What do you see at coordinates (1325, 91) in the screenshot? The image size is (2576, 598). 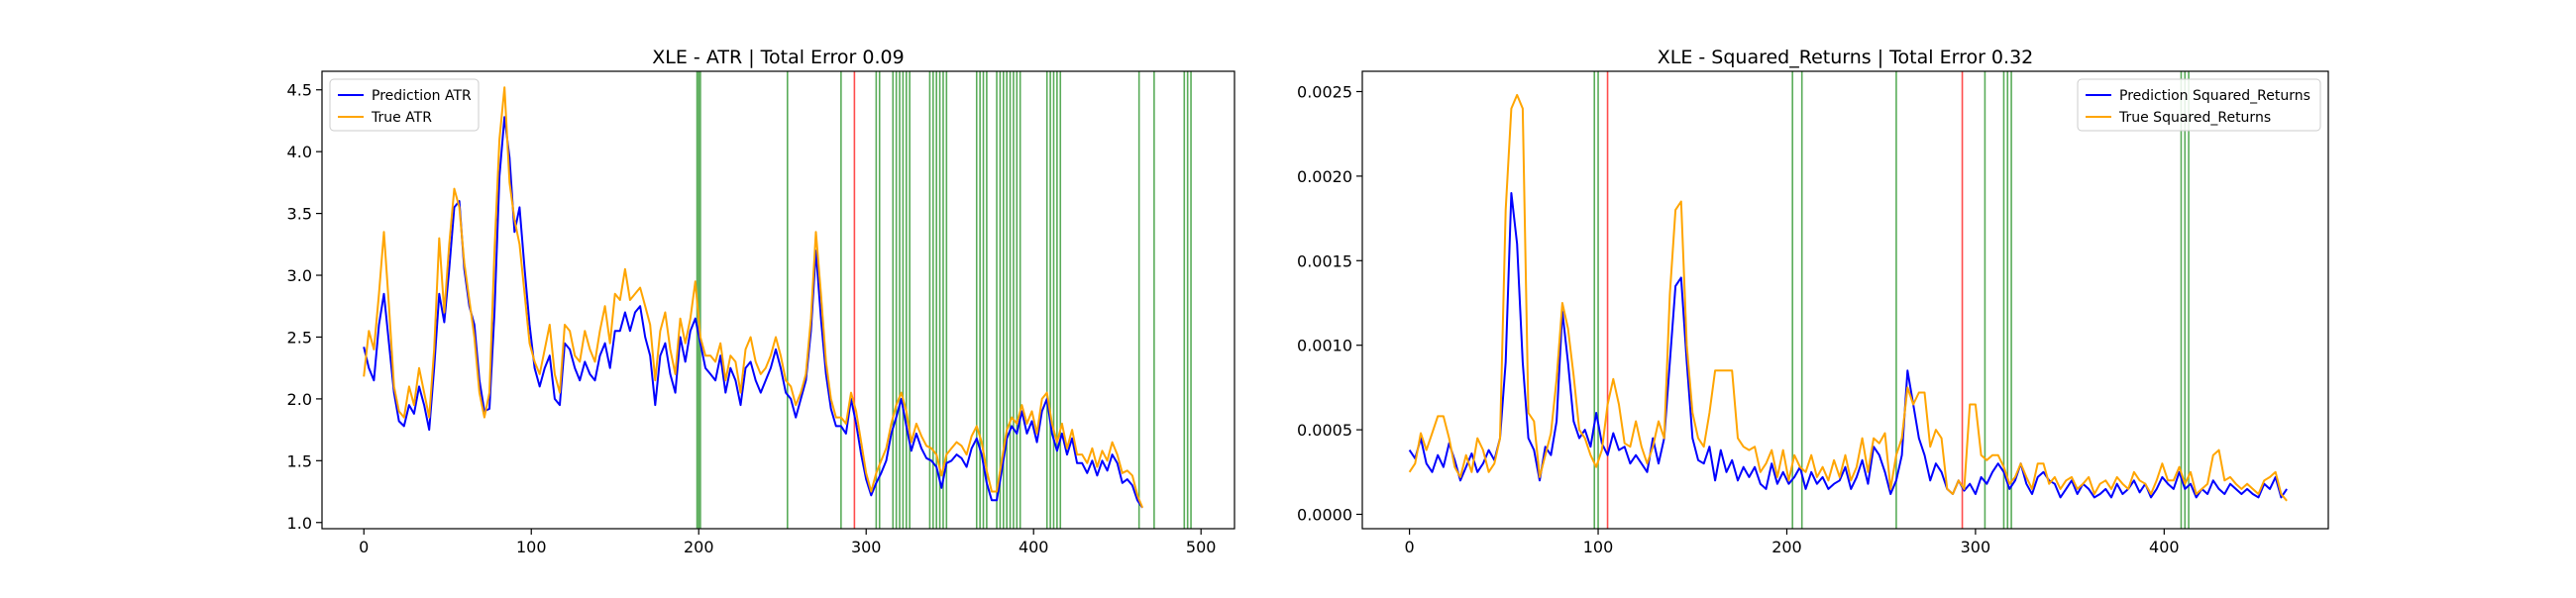 I see `y-tick-label: 0.0025` at bounding box center [1325, 91].